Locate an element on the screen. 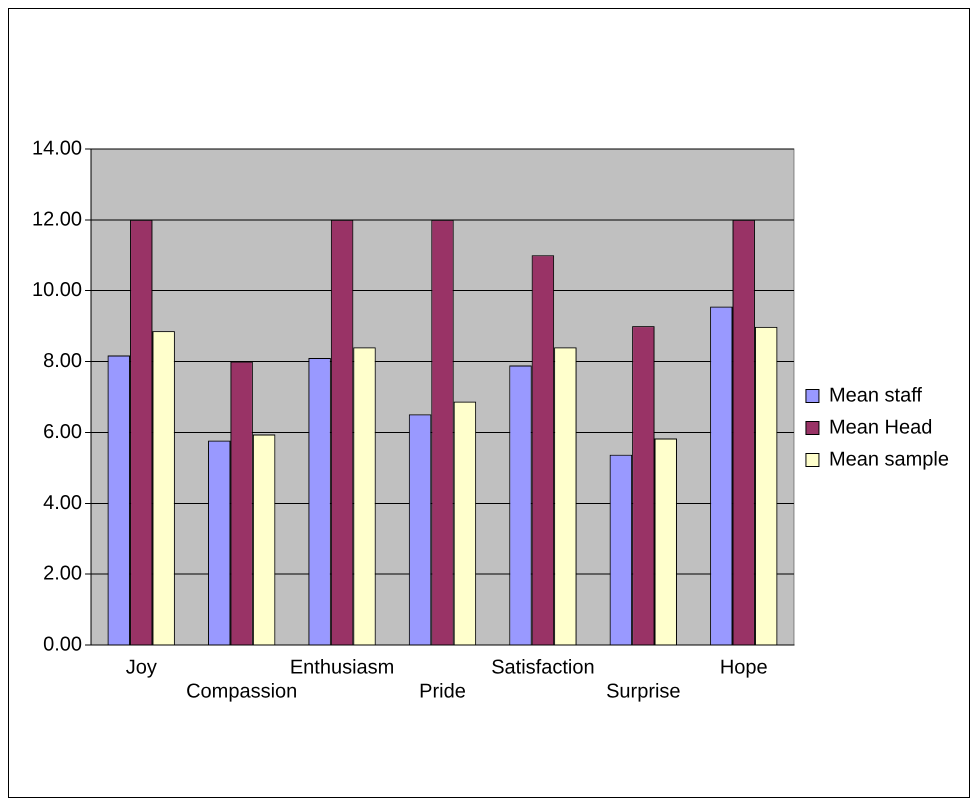  legend-label: Mean staff is located at coordinates (875, 395).